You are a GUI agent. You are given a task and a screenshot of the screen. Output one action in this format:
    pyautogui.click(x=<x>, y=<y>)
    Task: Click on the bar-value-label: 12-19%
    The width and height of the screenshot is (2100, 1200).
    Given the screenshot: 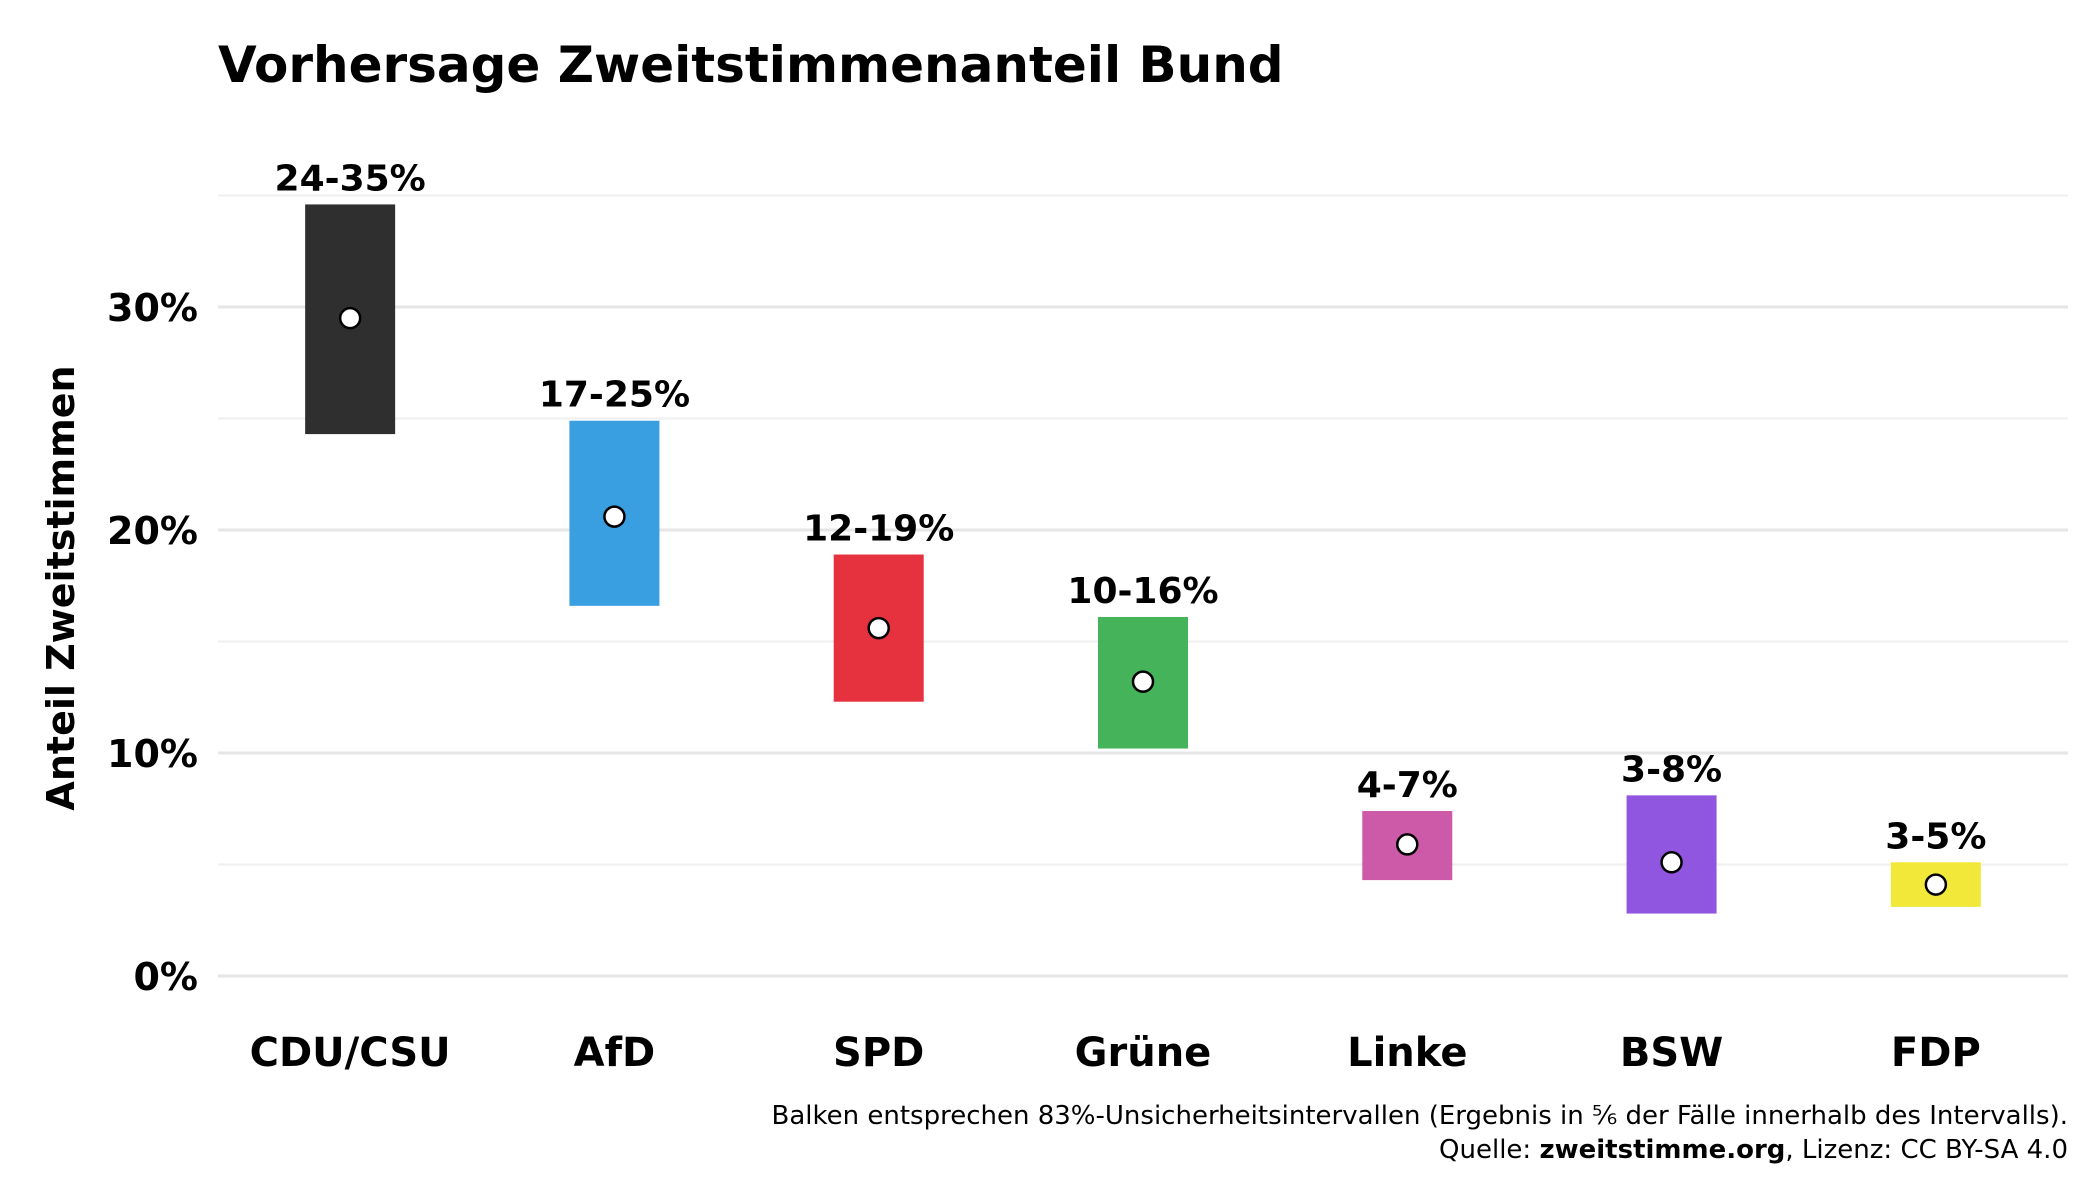 What is the action you would take?
    pyautogui.click(x=878, y=529)
    